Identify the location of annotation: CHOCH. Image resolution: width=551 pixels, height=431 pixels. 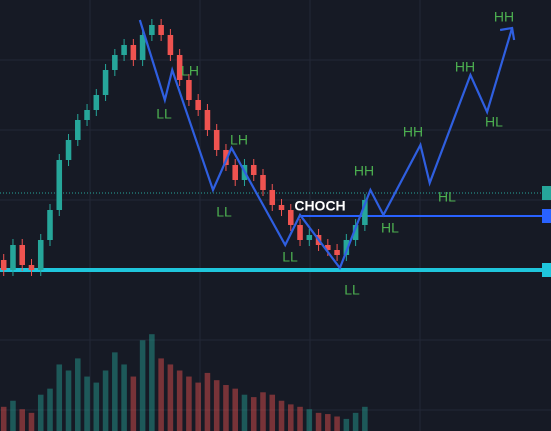
(319, 206).